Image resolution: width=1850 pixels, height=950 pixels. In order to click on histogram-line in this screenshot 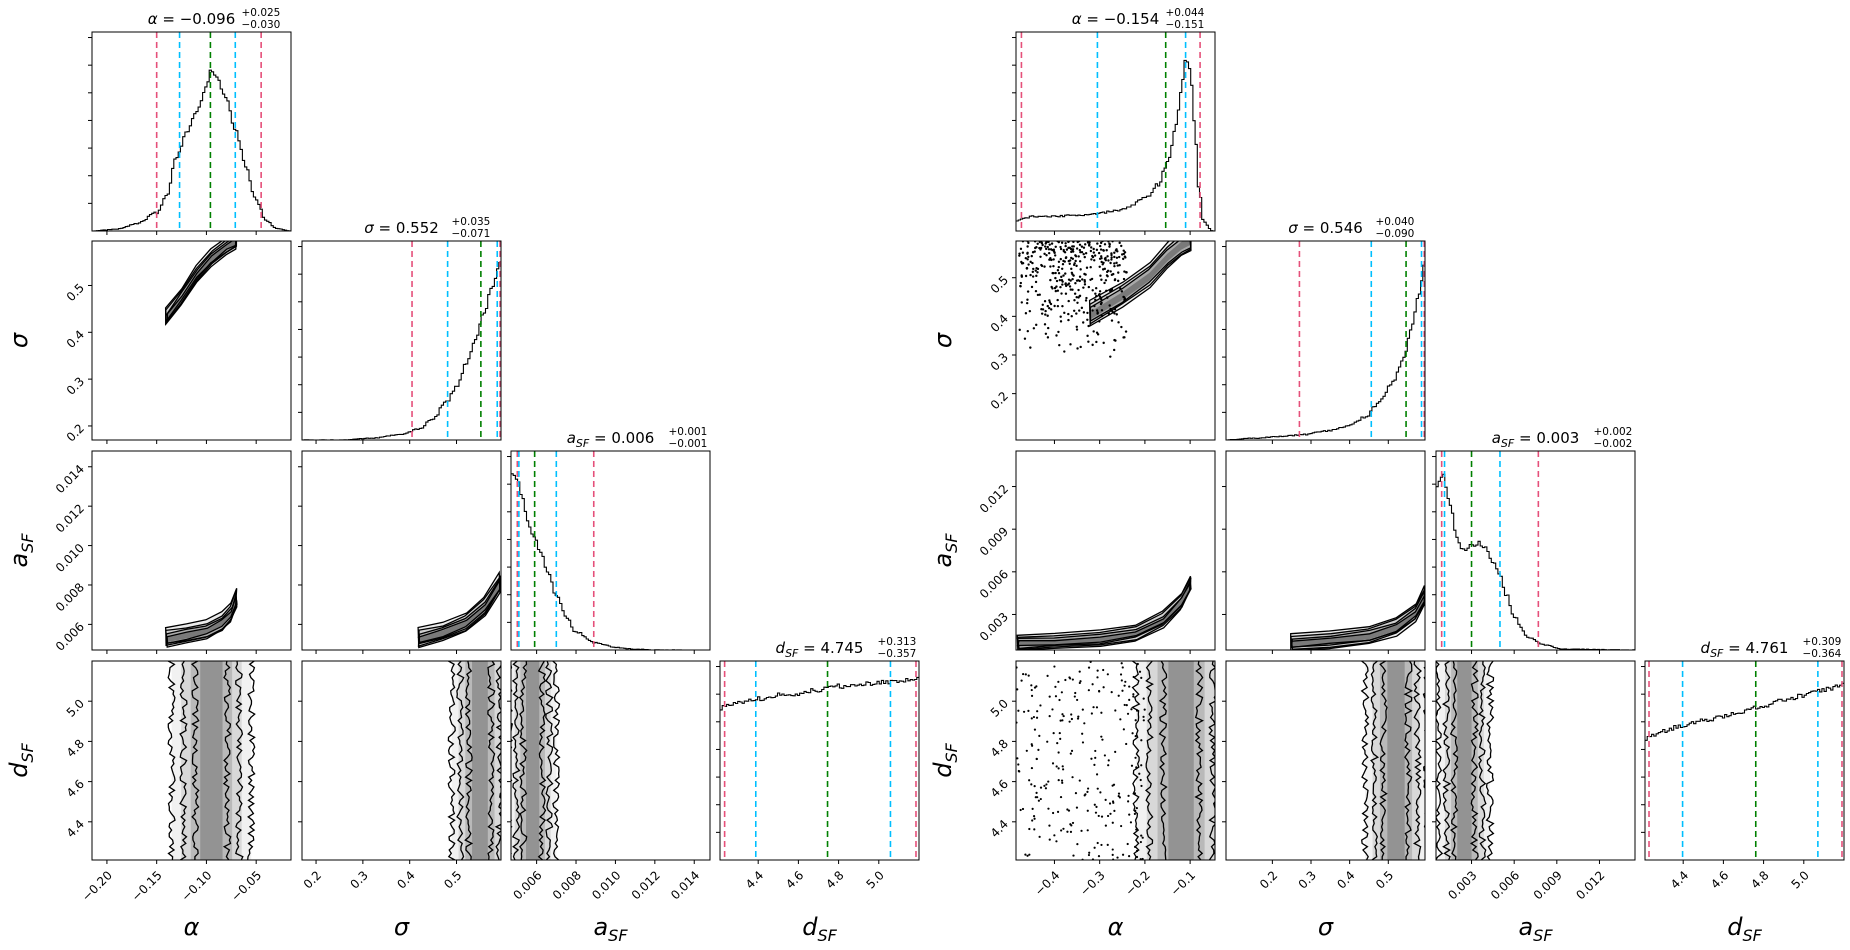, I will do `click(819, 693)`.